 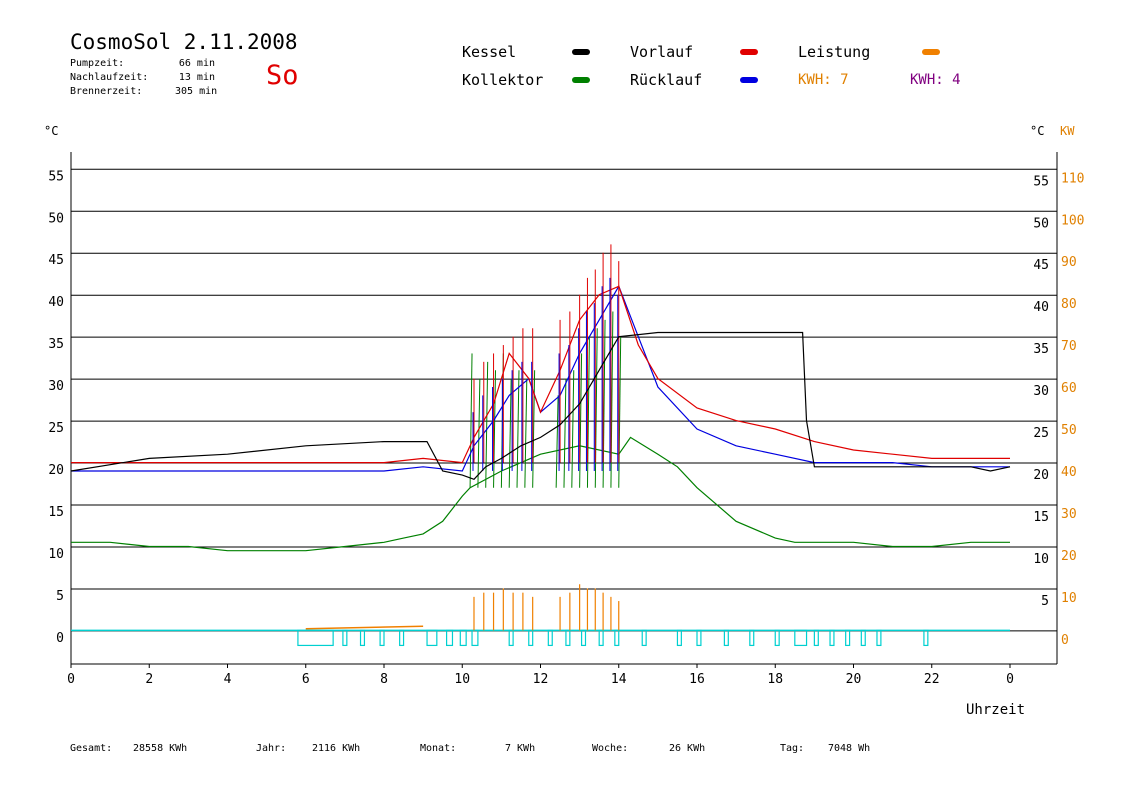 What do you see at coordinates (1041, 349) in the screenshot?
I see `y-tick-label-right: 35` at bounding box center [1041, 349].